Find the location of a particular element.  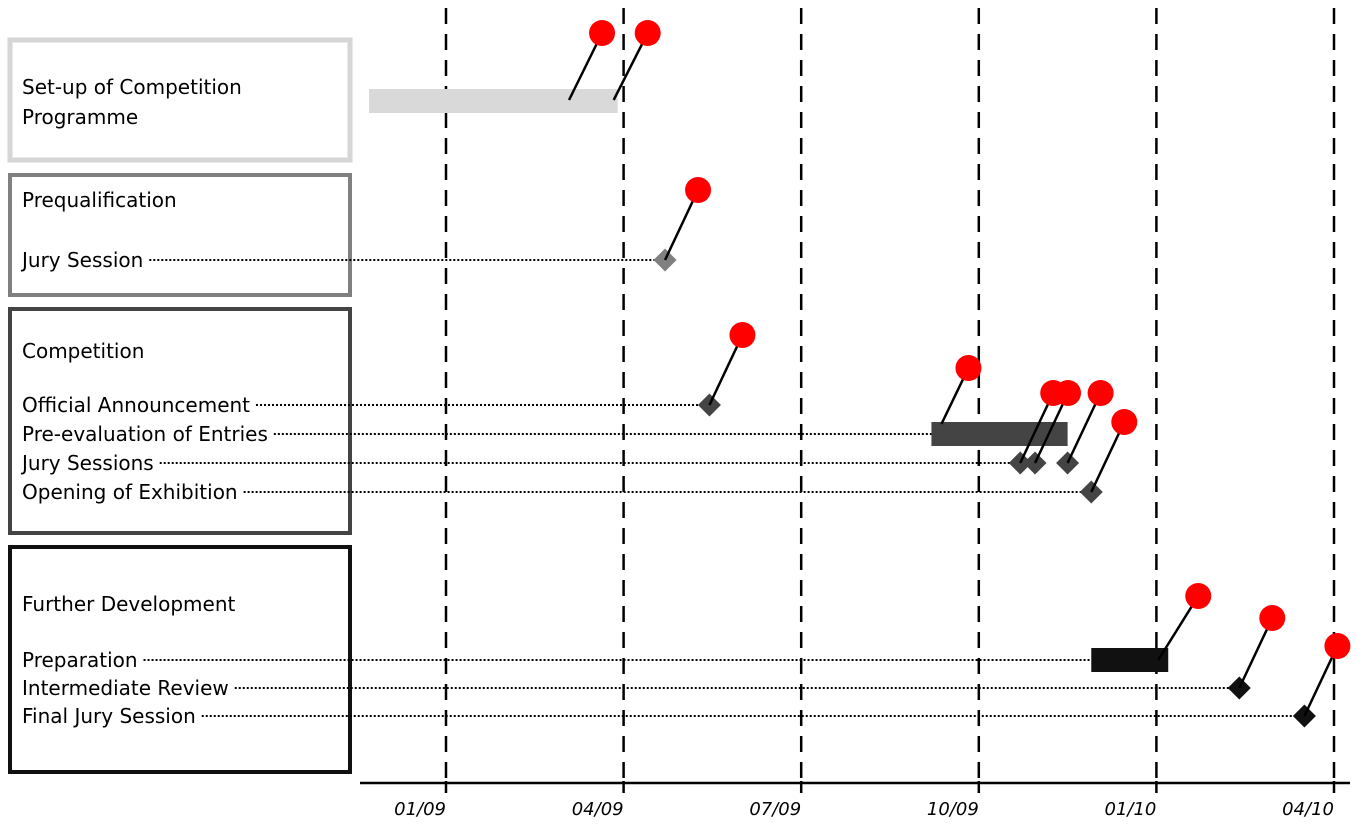

group-frame-setup is located at coordinates (180, 100).